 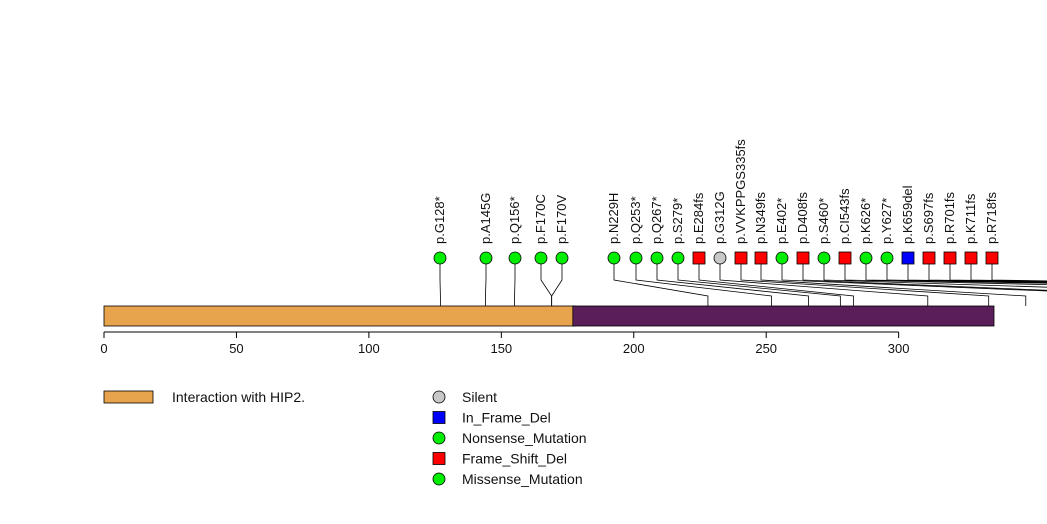 What do you see at coordinates (540, 219) in the screenshot?
I see `mutation-label: p.F170C` at bounding box center [540, 219].